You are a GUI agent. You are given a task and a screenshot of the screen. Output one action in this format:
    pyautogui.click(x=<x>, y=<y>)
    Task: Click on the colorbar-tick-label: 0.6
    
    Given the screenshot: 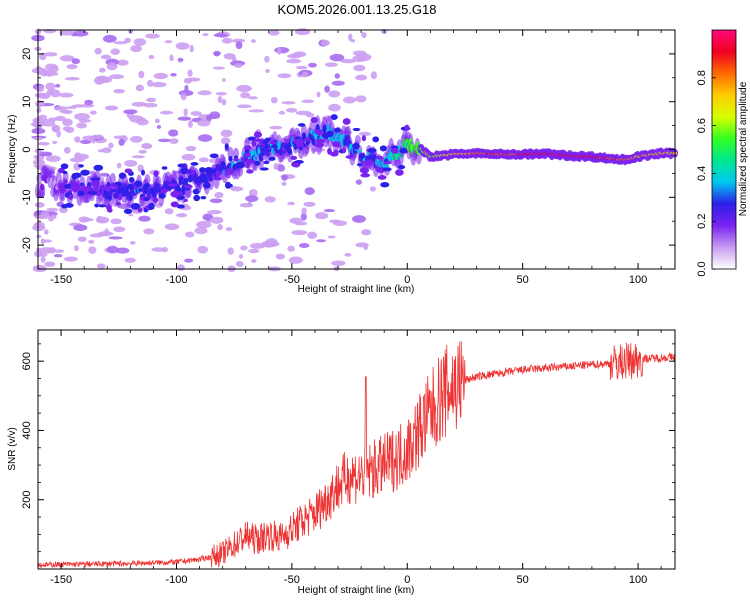 What is the action you would take?
    pyautogui.click(x=702, y=125)
    